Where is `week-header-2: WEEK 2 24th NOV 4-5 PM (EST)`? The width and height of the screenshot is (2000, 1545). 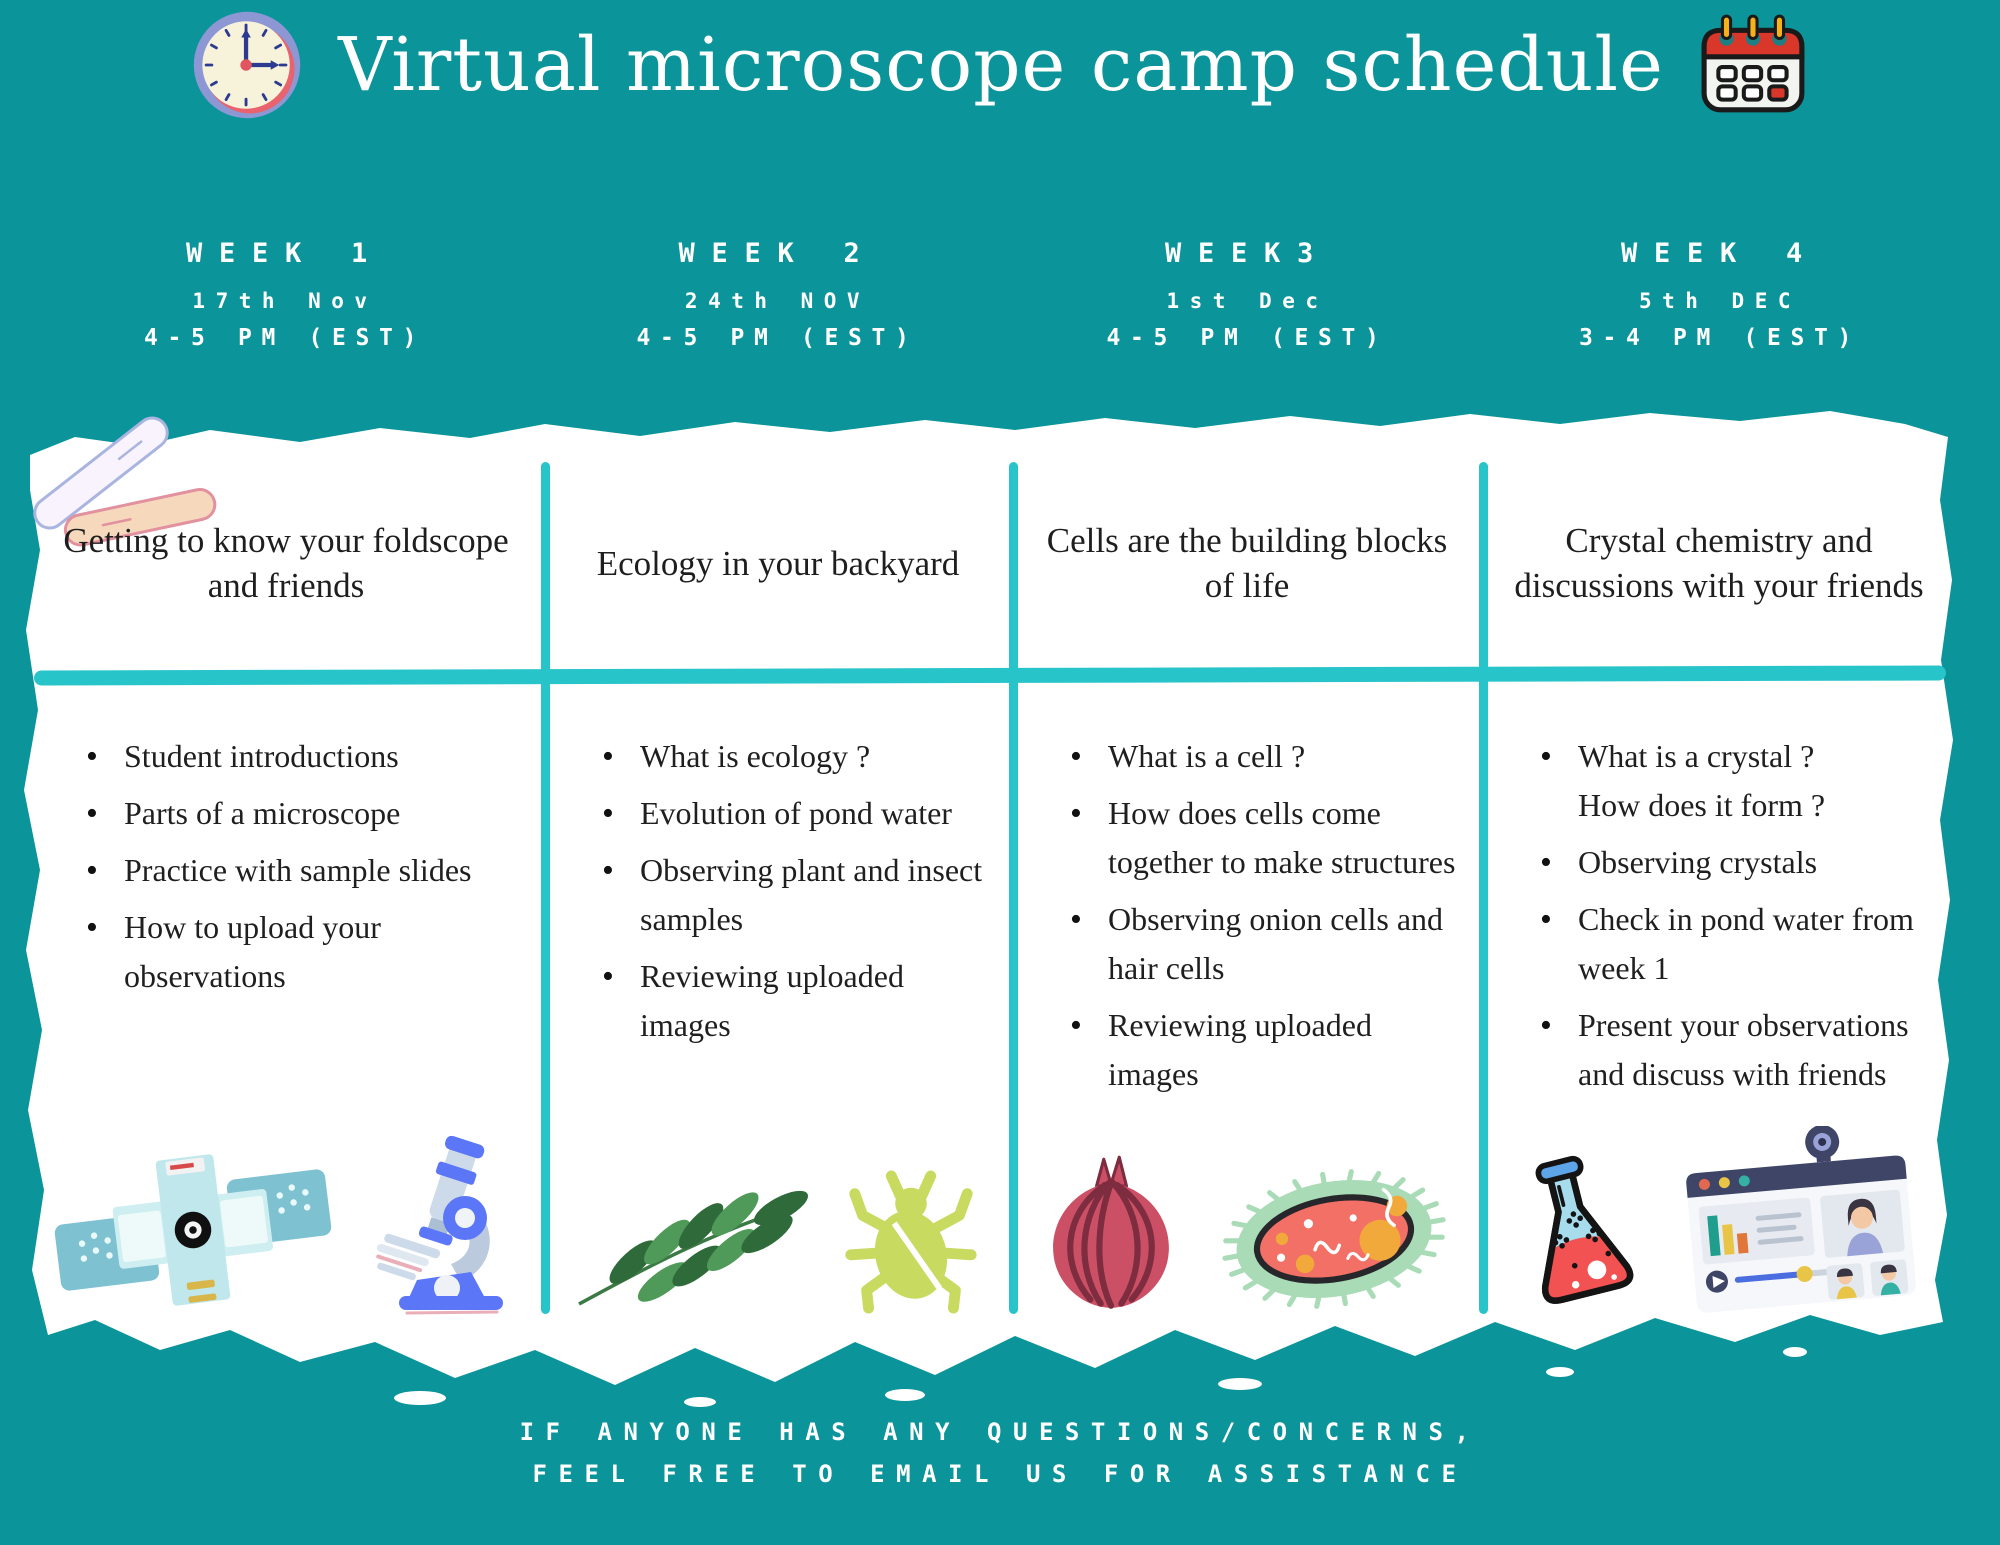 week-header-2: WEEK 2 24th NOV 4-5 PM (EST) is located at coordinates (777, 294).